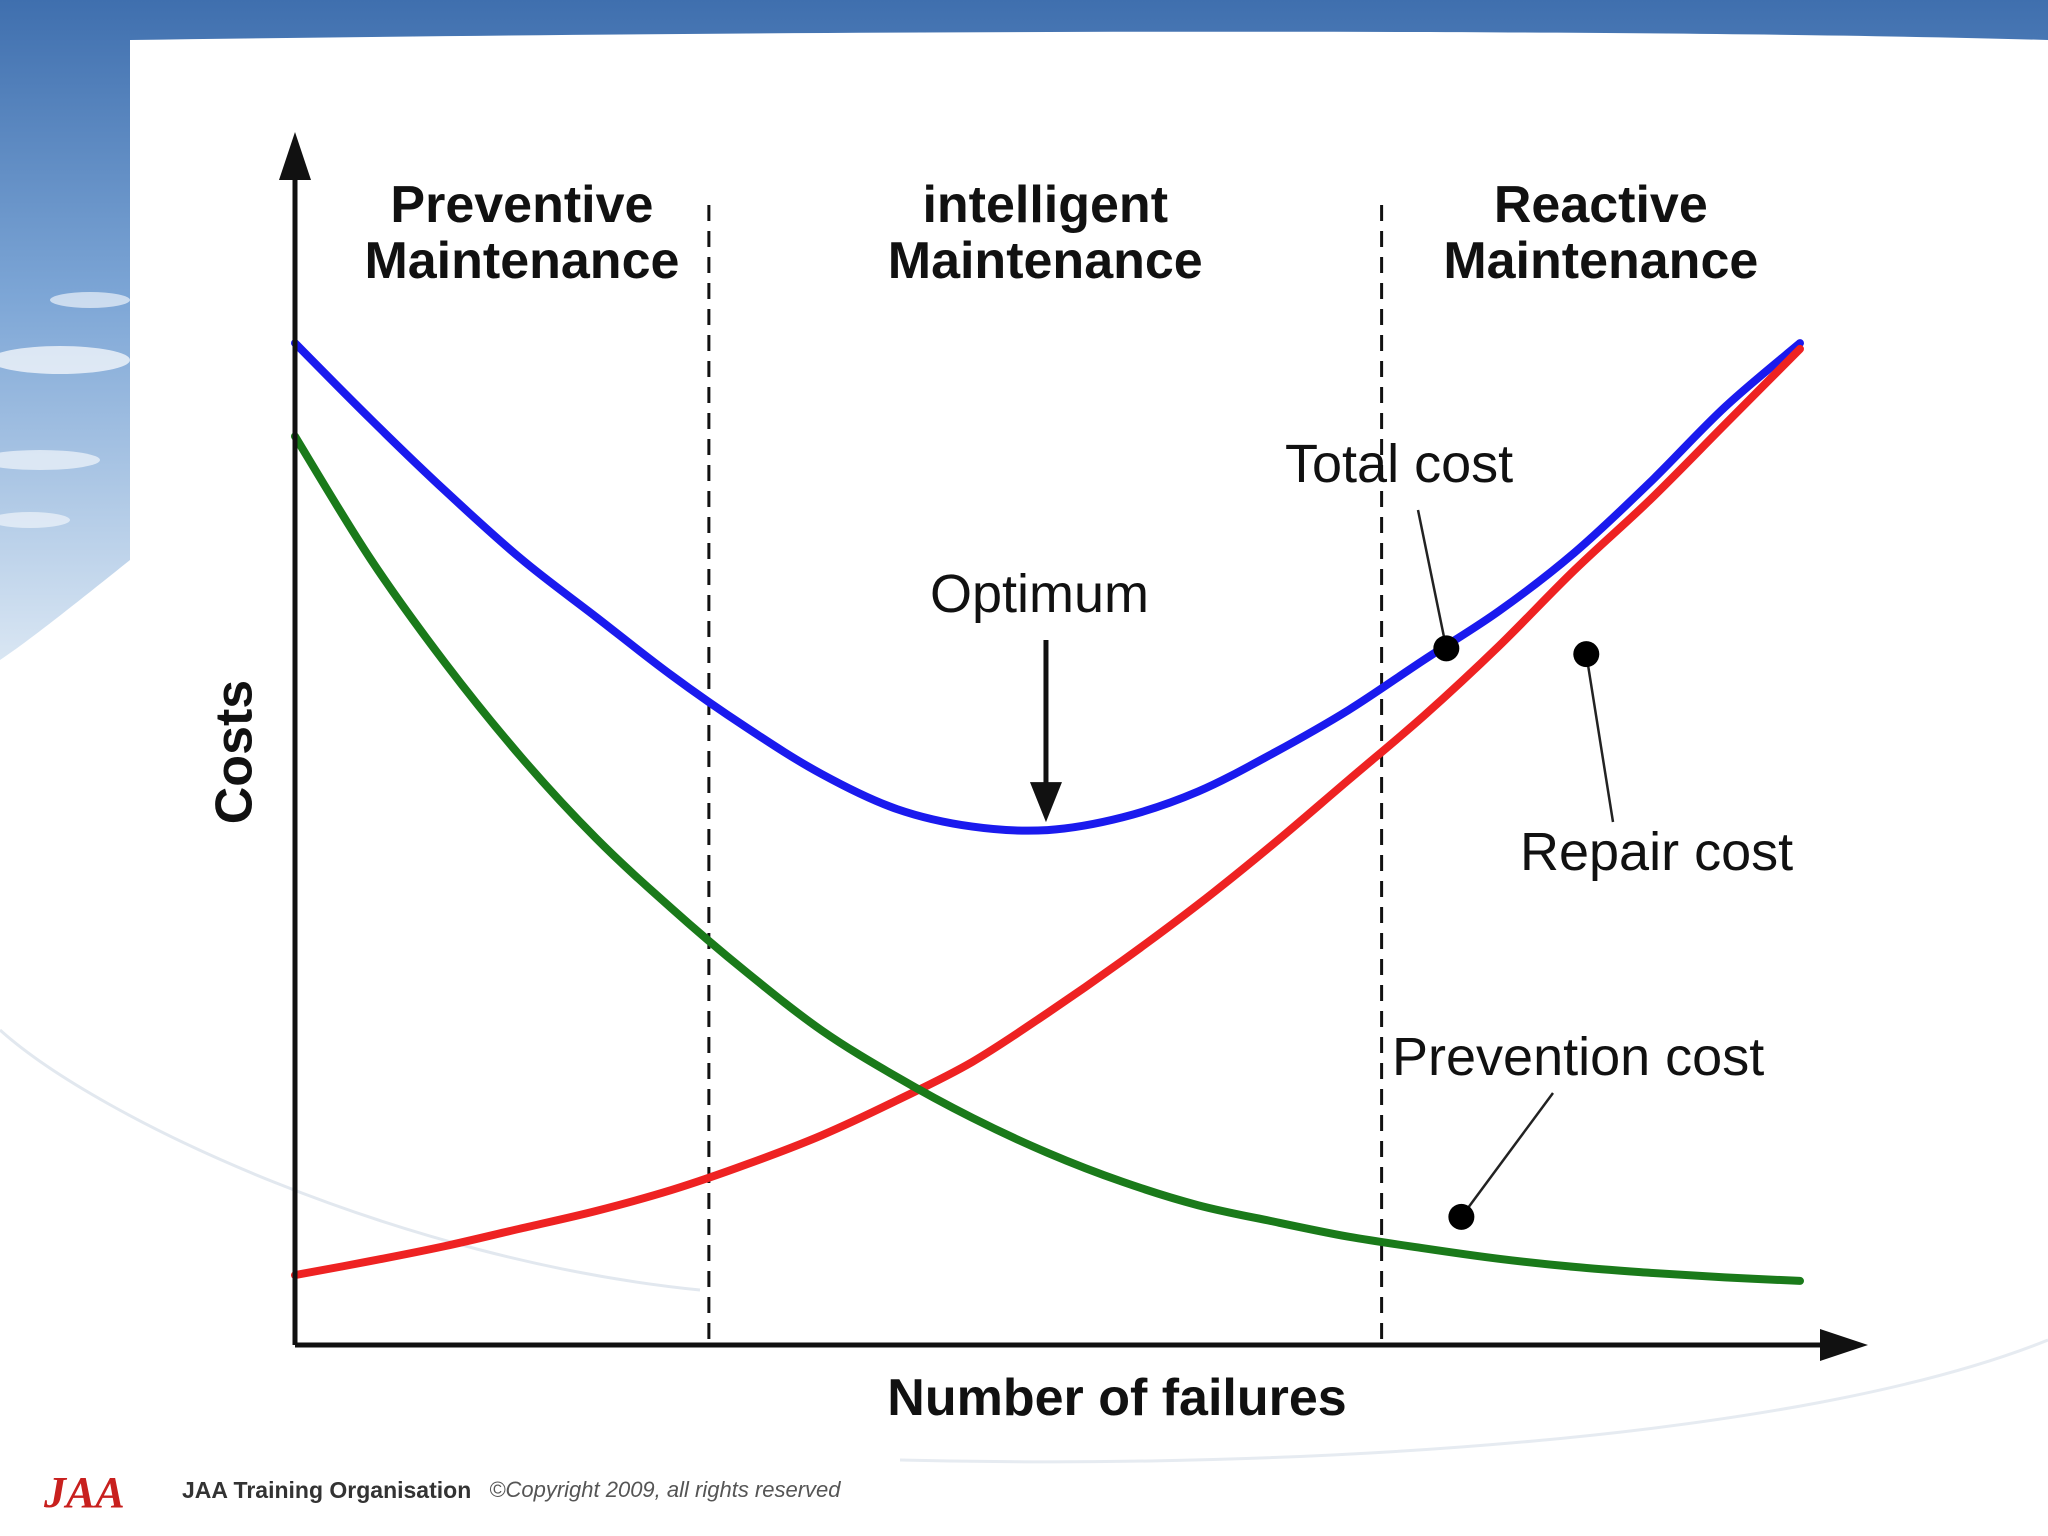 This screenshot has width=2048, height=1536. I want to click on x-axis-arrow-icon, so click(1844, 1345).